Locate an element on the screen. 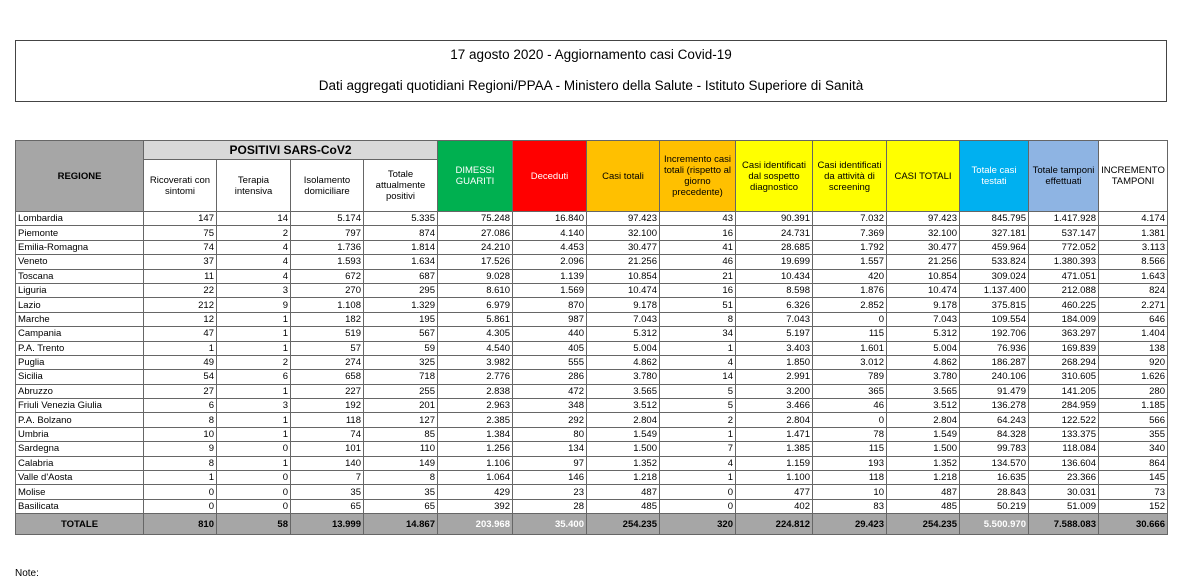  cell: 1.185 is located at coordinates (1133, 406).